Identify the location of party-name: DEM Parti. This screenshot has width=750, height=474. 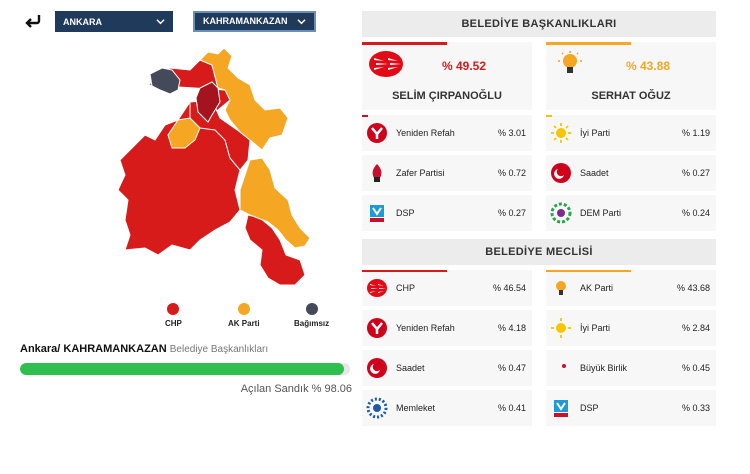
(601, 213).